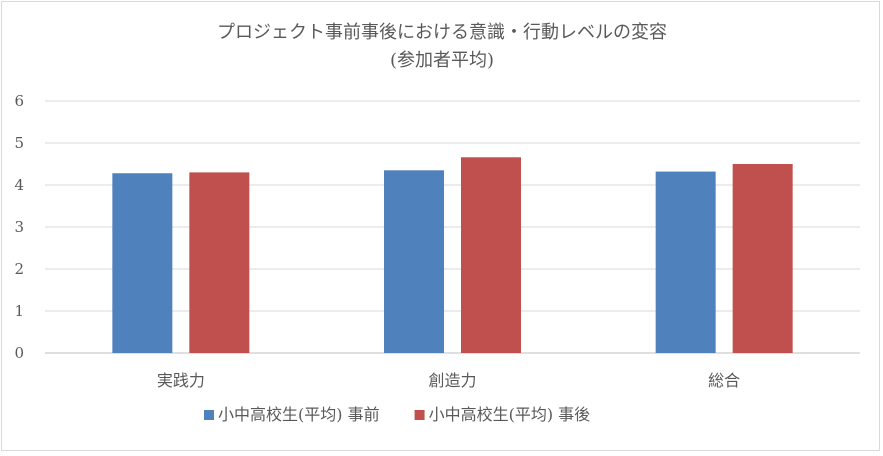 The height and width of the screenshot is (456, 883). I want to click on x-category-label: 実践力, so click(181, 380).